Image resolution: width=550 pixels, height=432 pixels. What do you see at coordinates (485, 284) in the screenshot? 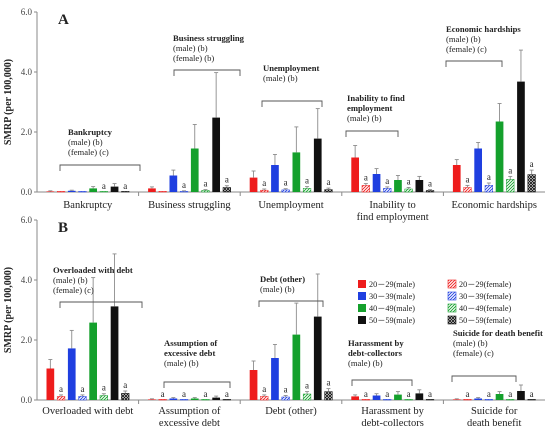
I see `legend-label: 20－29(female)` at bounding box center [485, 284].